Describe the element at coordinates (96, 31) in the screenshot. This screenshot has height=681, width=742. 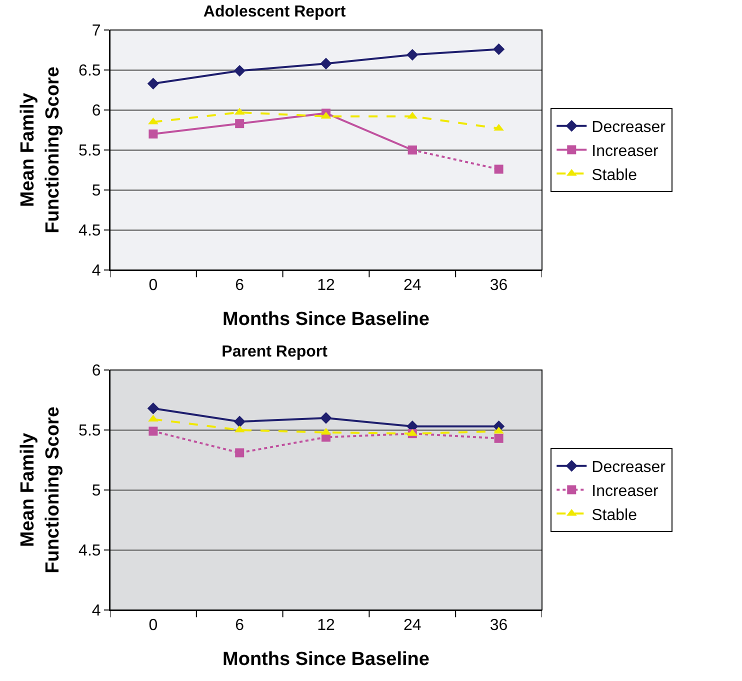
I see `y-tick-label: 7` at that location.